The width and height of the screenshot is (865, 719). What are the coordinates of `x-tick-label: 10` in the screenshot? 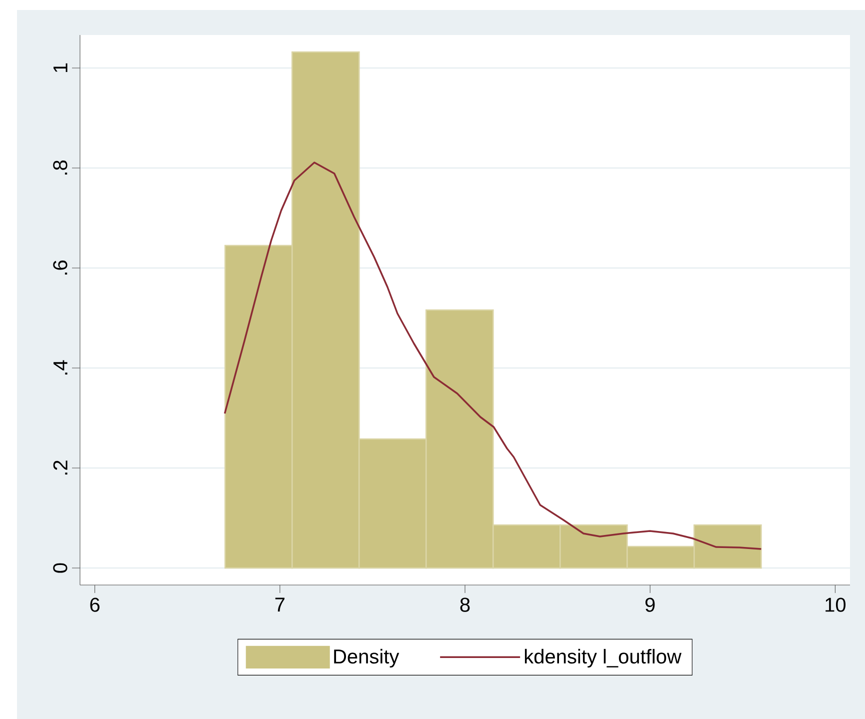 It's located at (836, 605).